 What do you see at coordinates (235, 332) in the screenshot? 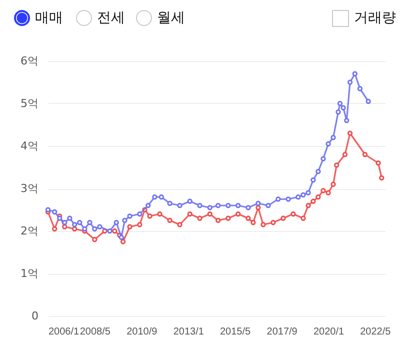
I see `x-tick-label: 2015/5` at bounding box center [235, 332].